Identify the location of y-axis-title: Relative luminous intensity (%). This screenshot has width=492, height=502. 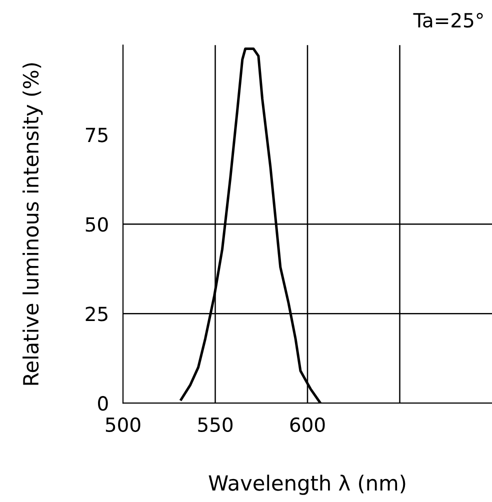
(32, 224).